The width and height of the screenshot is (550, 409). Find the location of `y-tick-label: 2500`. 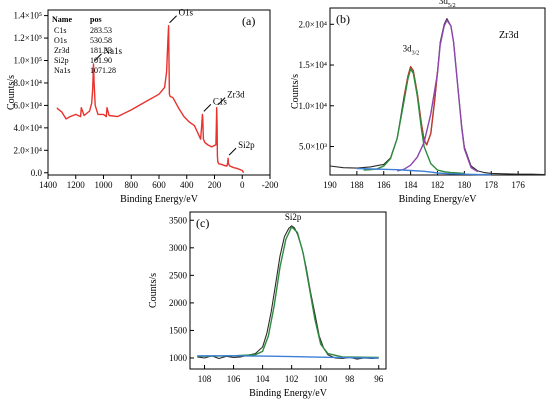

y-tick-label: 2500 is located at coordinates (178, 275).